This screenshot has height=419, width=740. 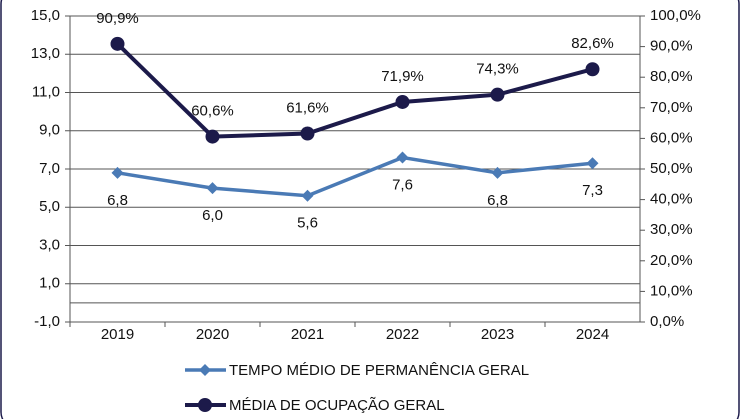 What do you see at coordinates (675, 15) in the screenshot?
I see `y2-tick-label: 100,0%` at bounding box center [675, 15].